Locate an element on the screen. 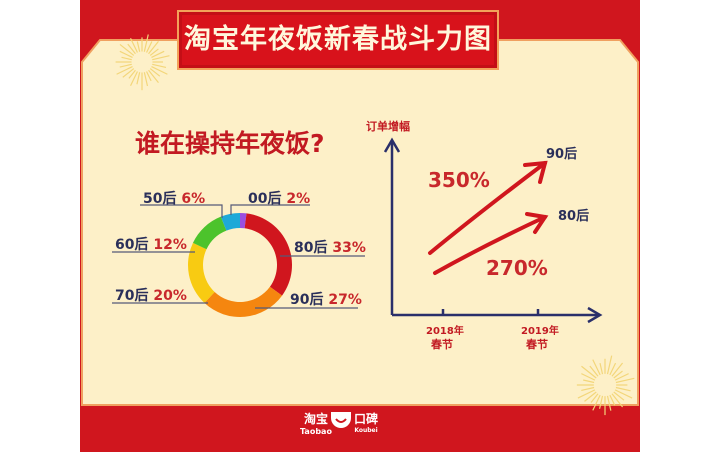 The image size is (717, 452). y-axis-arrow is located at coordinates (392, 145).